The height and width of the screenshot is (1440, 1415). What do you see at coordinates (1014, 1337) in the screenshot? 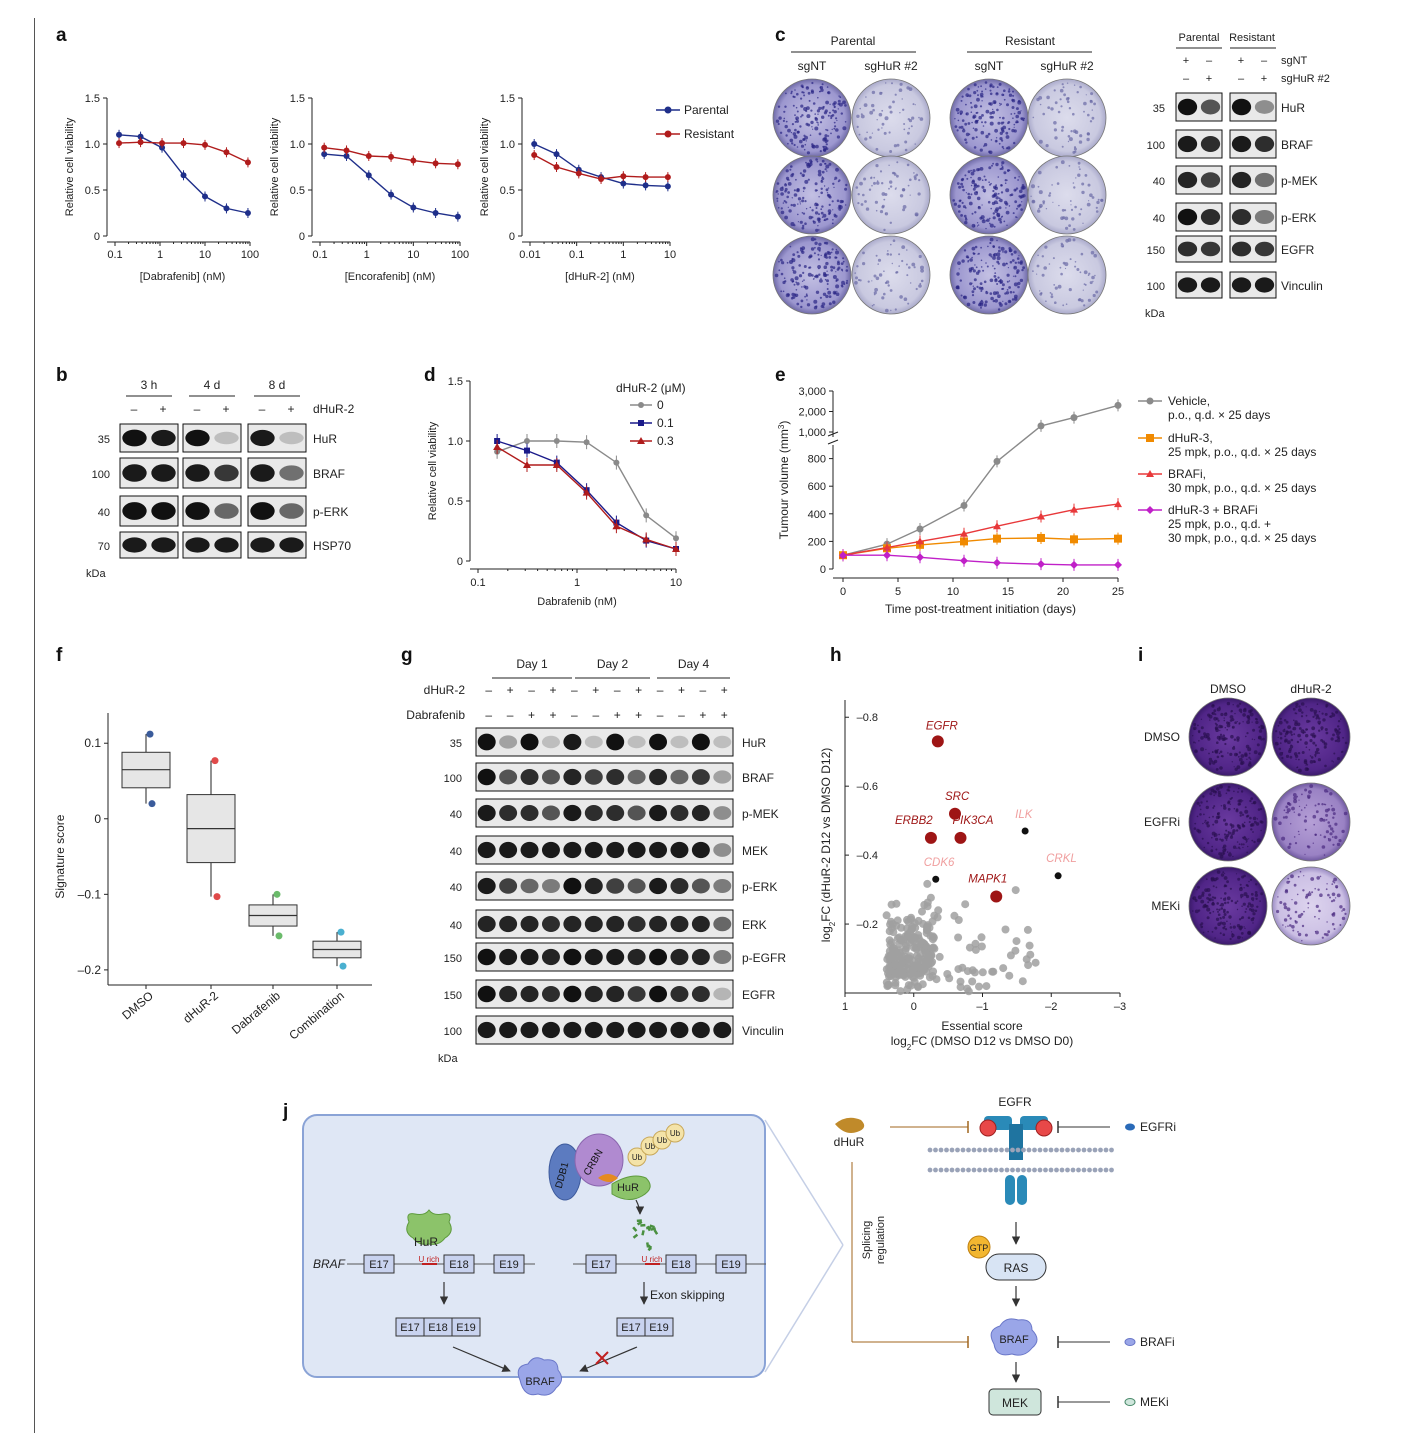
I see `braf-shape` at bounding box center [1014, 1337].